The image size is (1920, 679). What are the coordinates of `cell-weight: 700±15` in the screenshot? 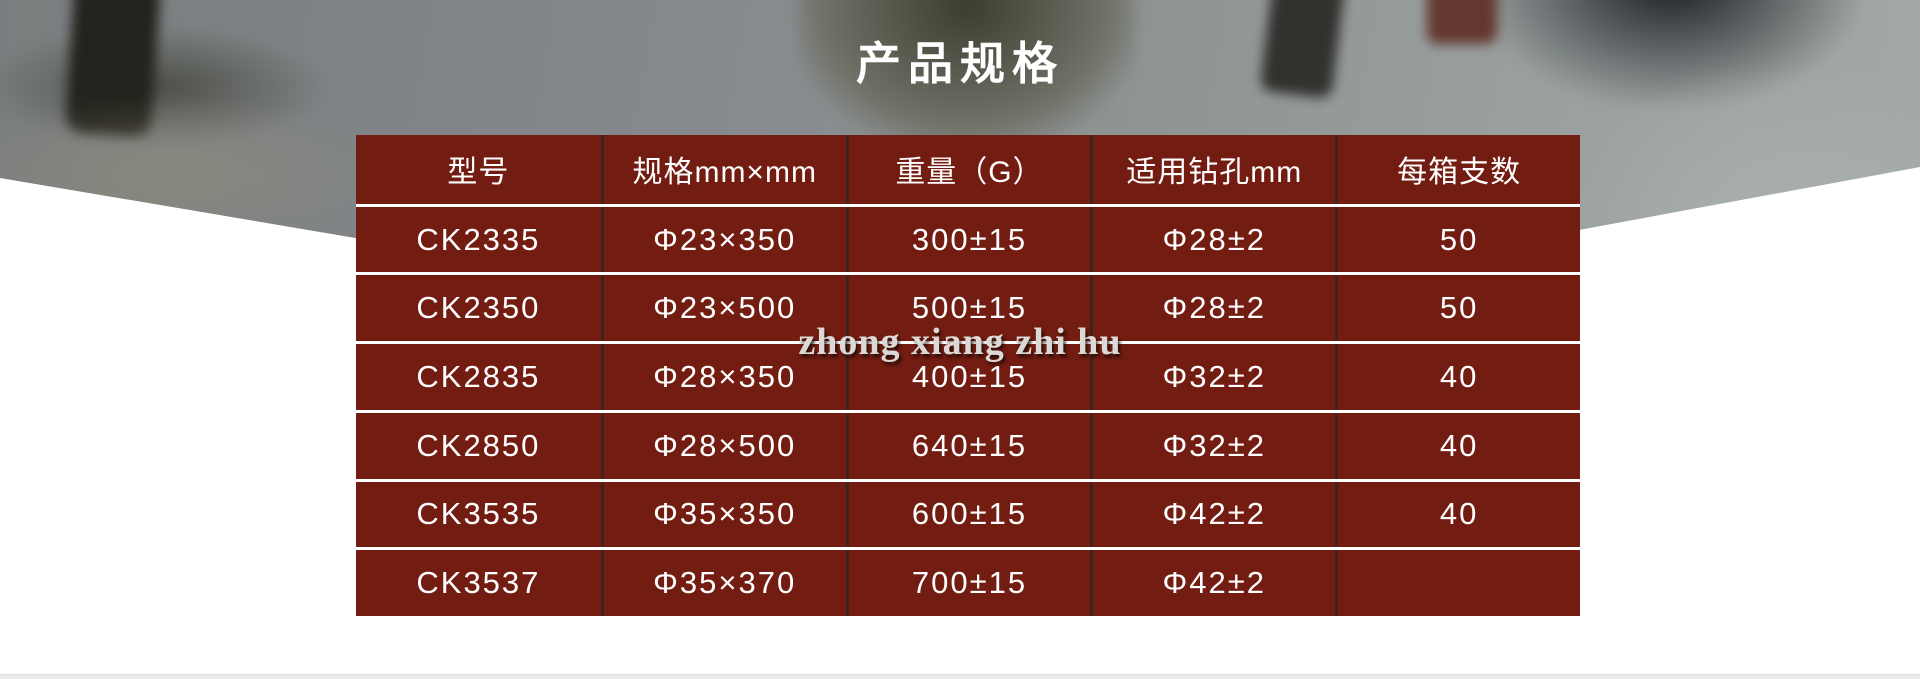 It's located at (968, 583).